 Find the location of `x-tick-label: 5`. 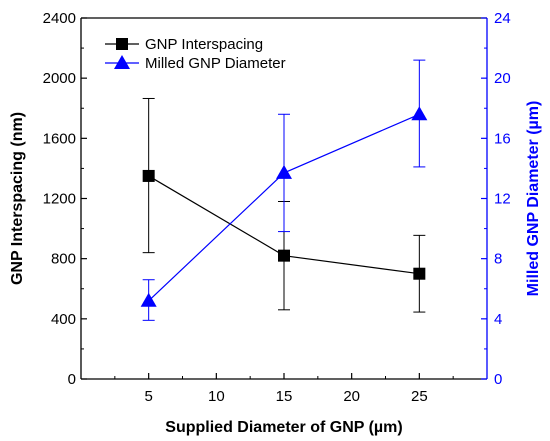

x-tick-label: 5 is located at coordinates (148, 396).